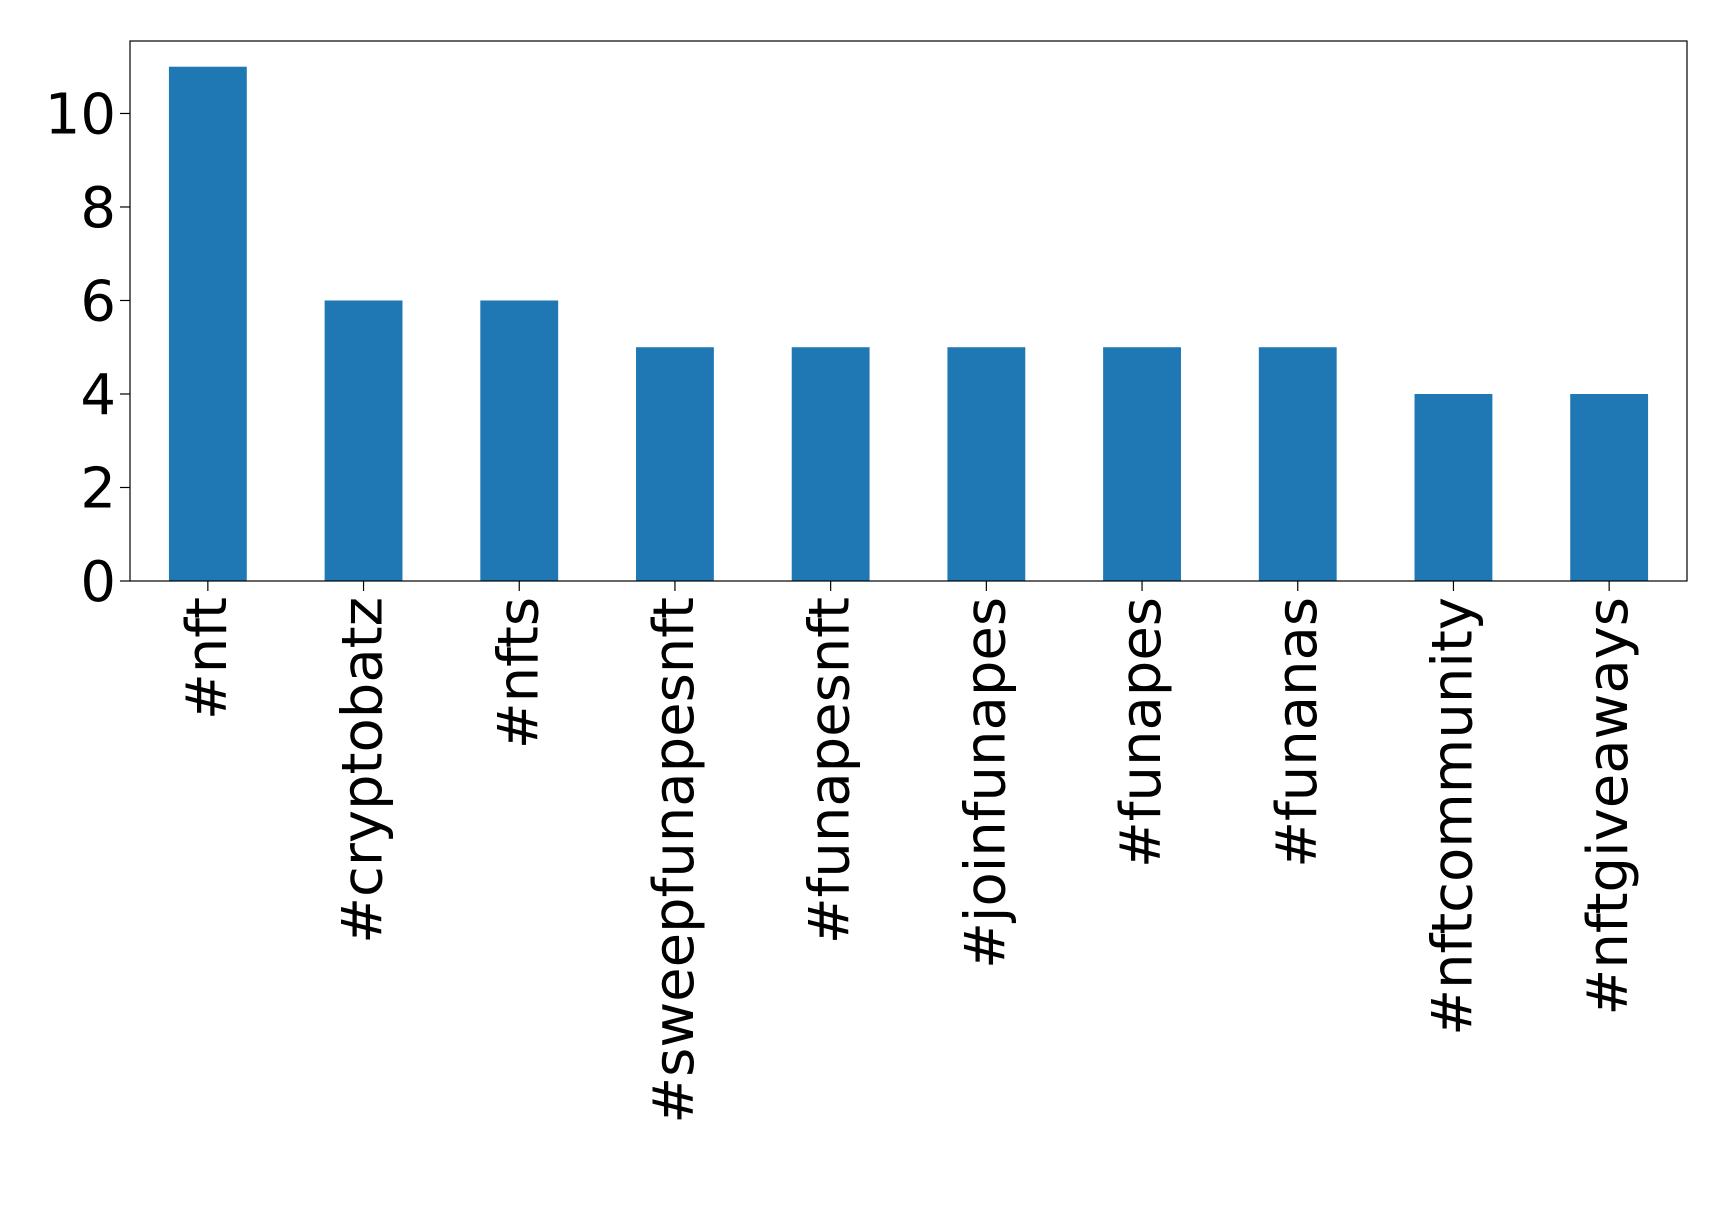  Describe the element at coordinates (98, 488) in the screenshot. I see `y-tick-label: 2` at that location.